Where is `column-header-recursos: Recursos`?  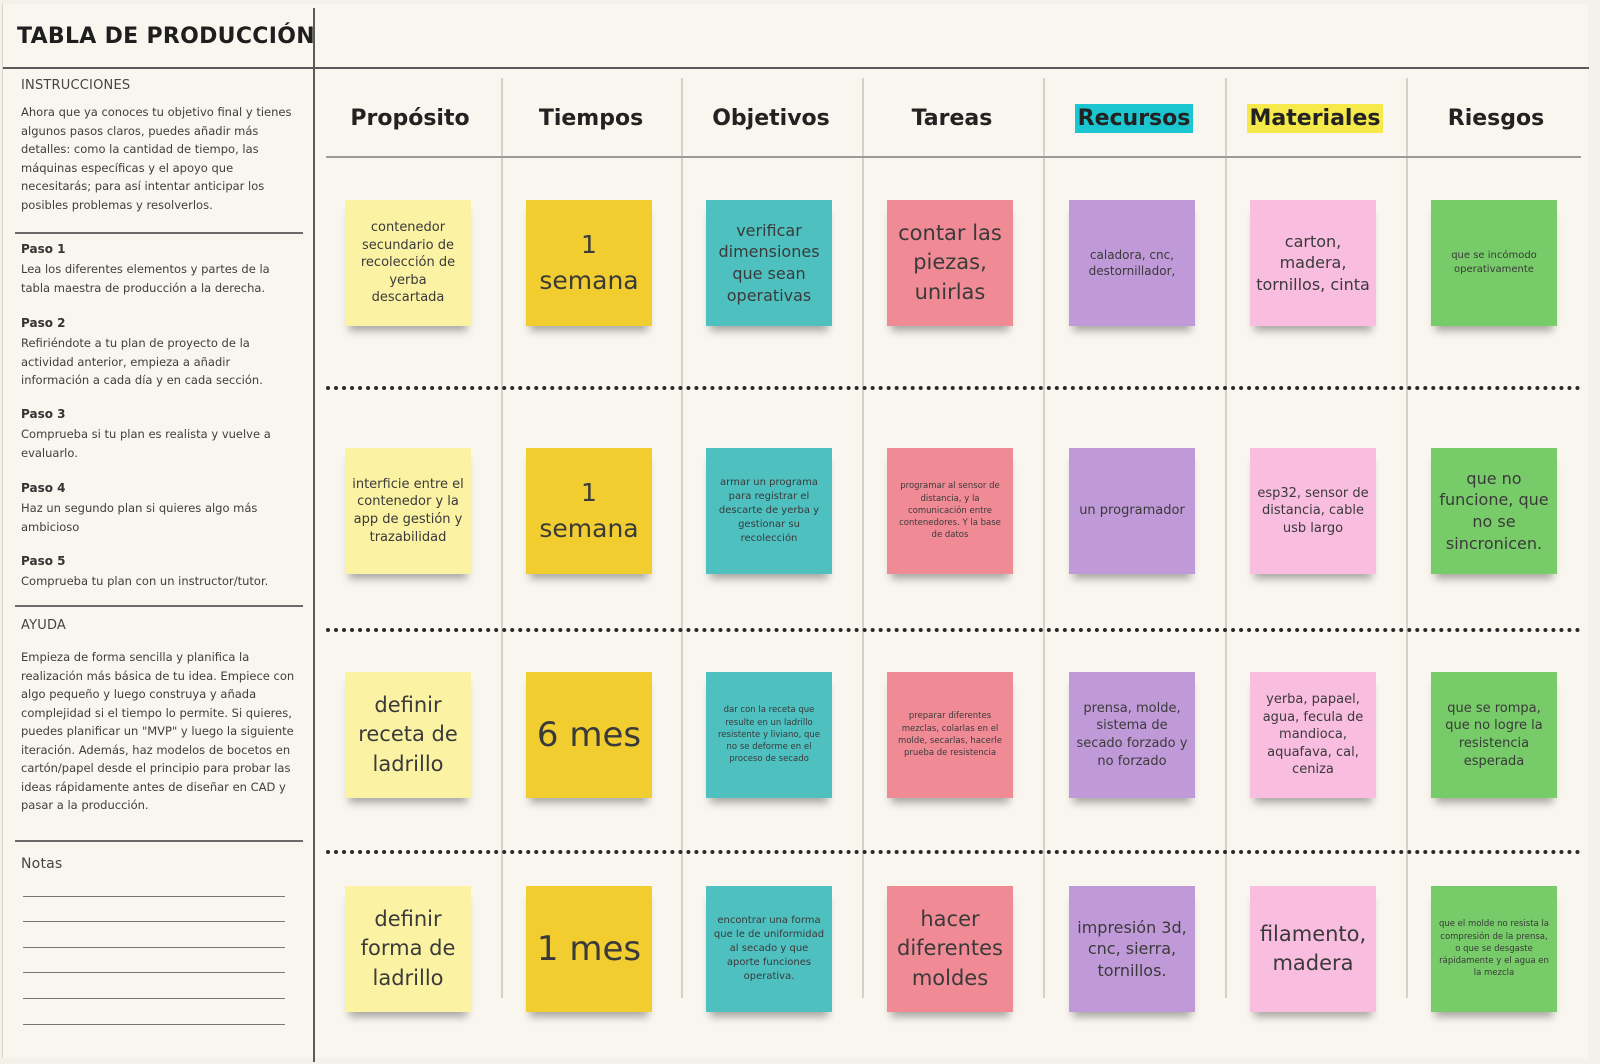 column-header-recursos: Recursos is located at coordinates (1134, 118).